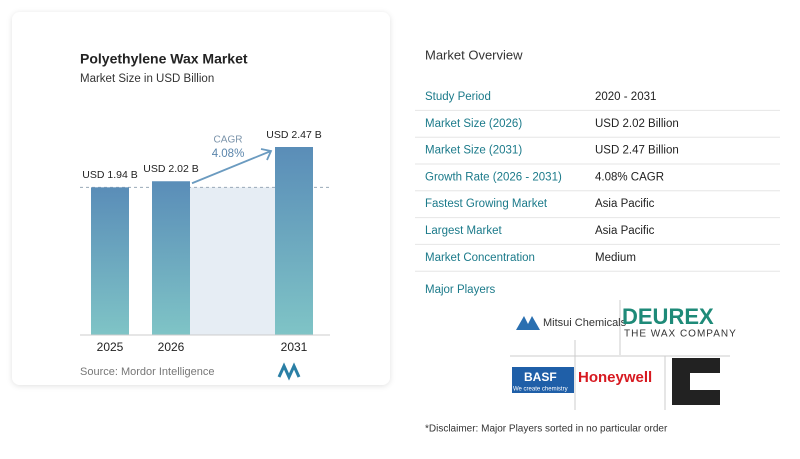  I want to click on cagr-value: 4.08%, so click(228, 154).